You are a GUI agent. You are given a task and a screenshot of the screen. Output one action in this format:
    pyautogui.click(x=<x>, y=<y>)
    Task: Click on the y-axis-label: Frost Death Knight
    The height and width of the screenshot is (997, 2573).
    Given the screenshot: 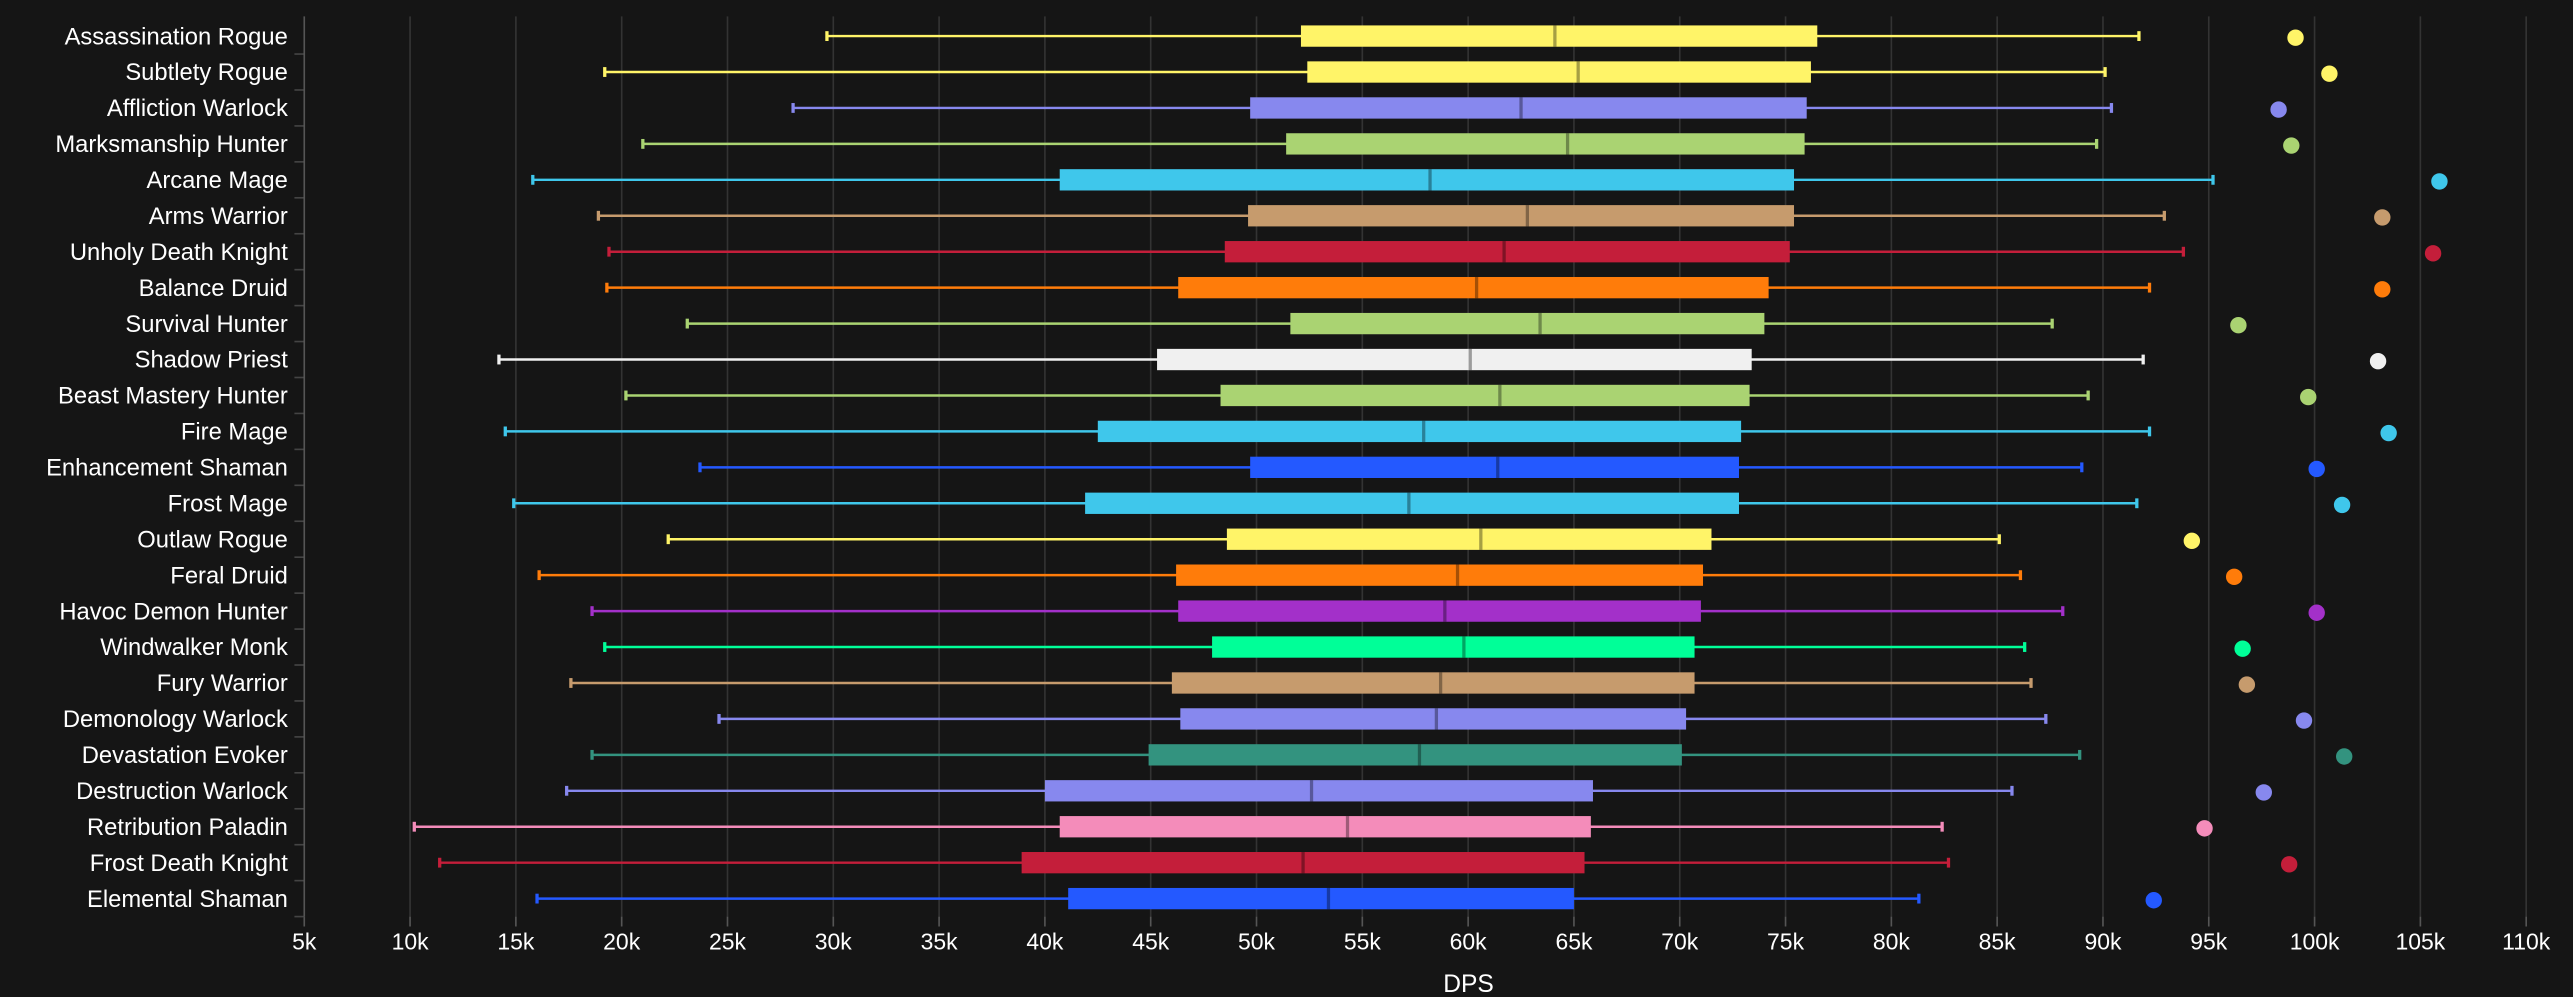 What is the action you would take?
    pyautogui.click(x=189, y=863)
    